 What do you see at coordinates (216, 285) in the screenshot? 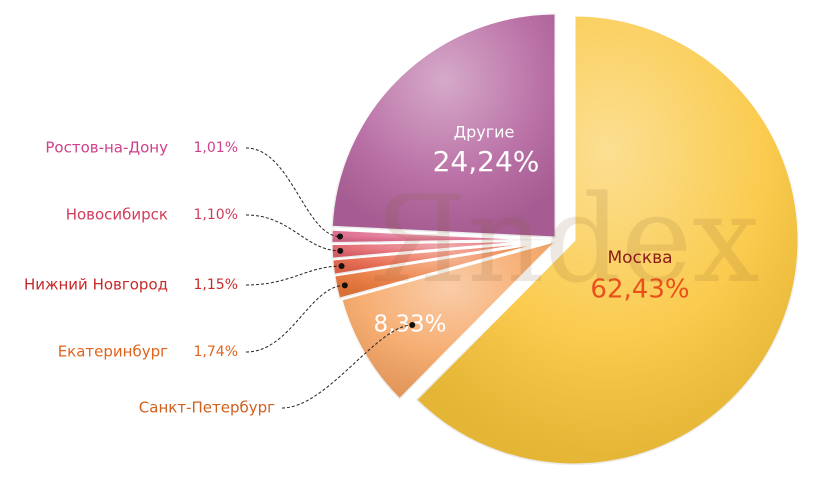
I see `value-label: 1,15%` at bounding box center [216, 285].